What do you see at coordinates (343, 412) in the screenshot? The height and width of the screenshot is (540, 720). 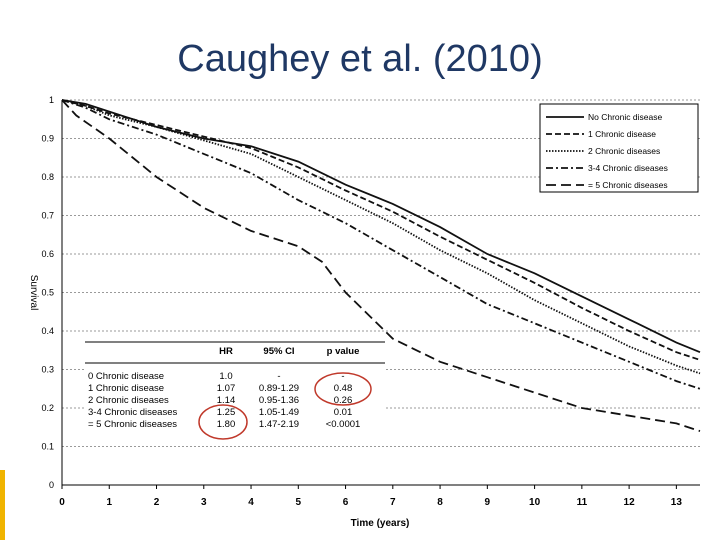 I see `table-cell: 0.01` at bounding box center [343, 412].